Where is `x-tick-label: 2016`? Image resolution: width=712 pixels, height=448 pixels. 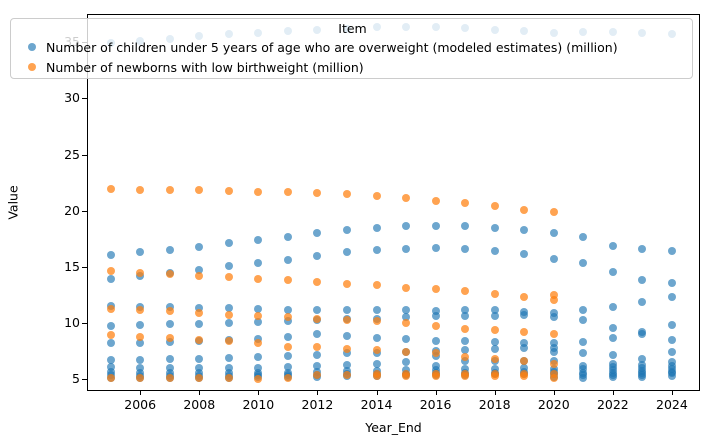 x-tick-label: 2016 is located at coordinates (435, 404).